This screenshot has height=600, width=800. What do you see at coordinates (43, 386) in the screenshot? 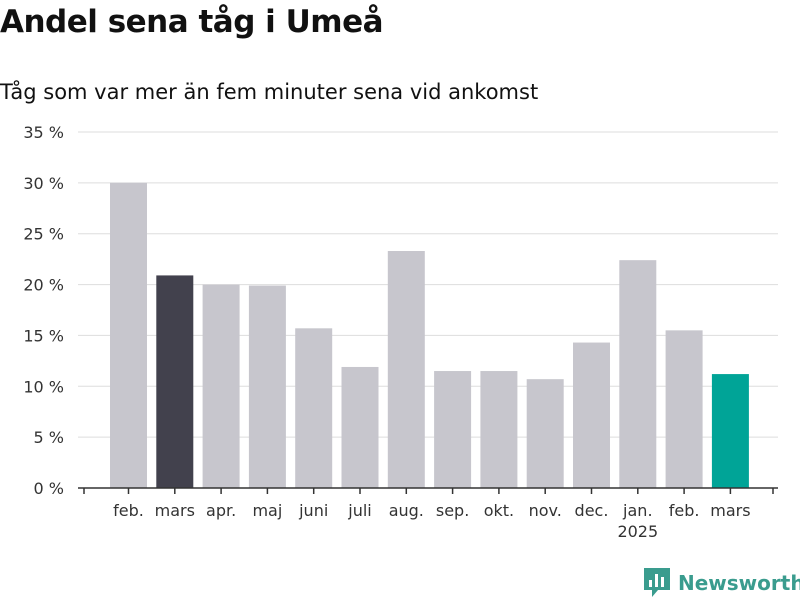
I see `y-tick-label: 10 %` at bounding box center [43, 386].